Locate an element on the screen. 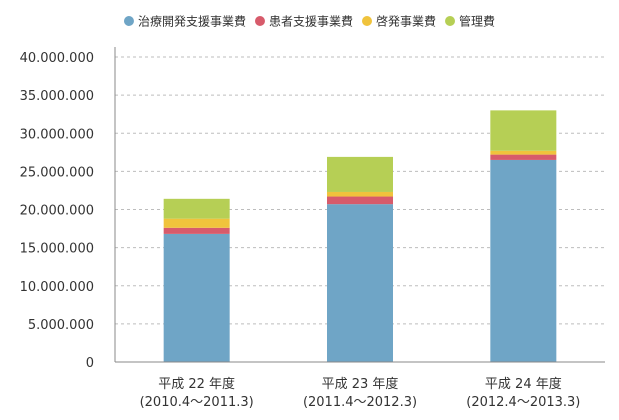 This screenshot has height=420, width=619. legend: 治療開発支援事業費 患者支援事業費 啓発事業費 管理費 is located at coordinates (309, 21).